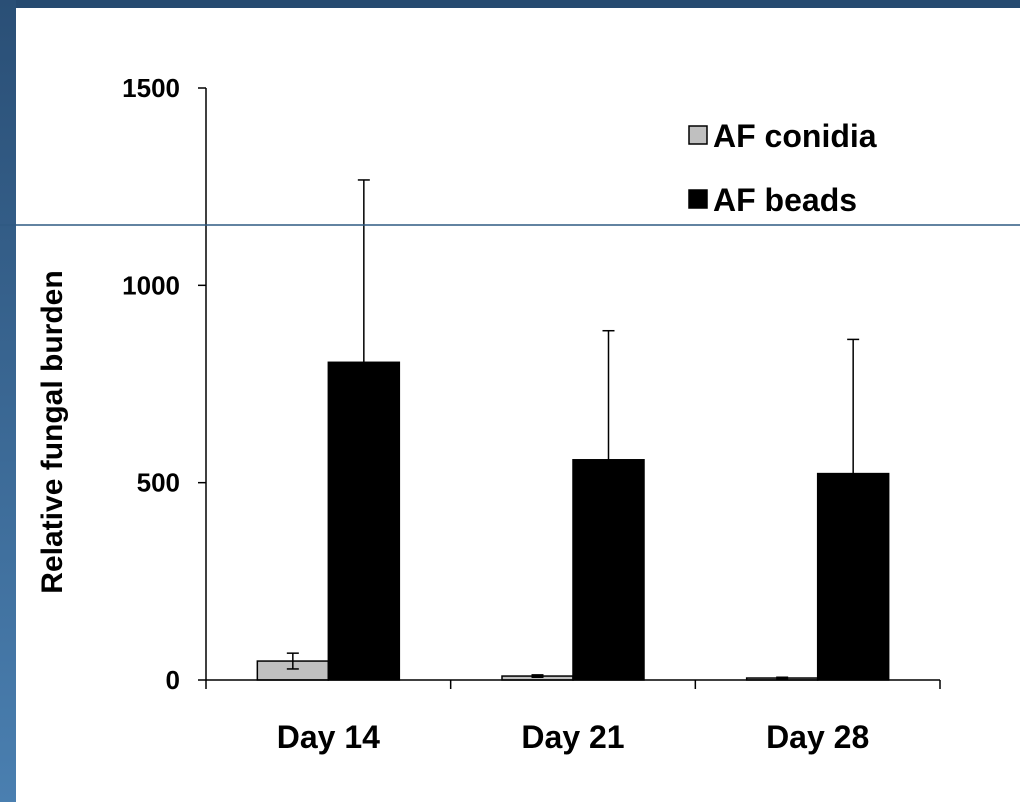 The width and height of the screenshot is (1020, 802). I want to click on y-tick-label: 1000, so click(151, 285).